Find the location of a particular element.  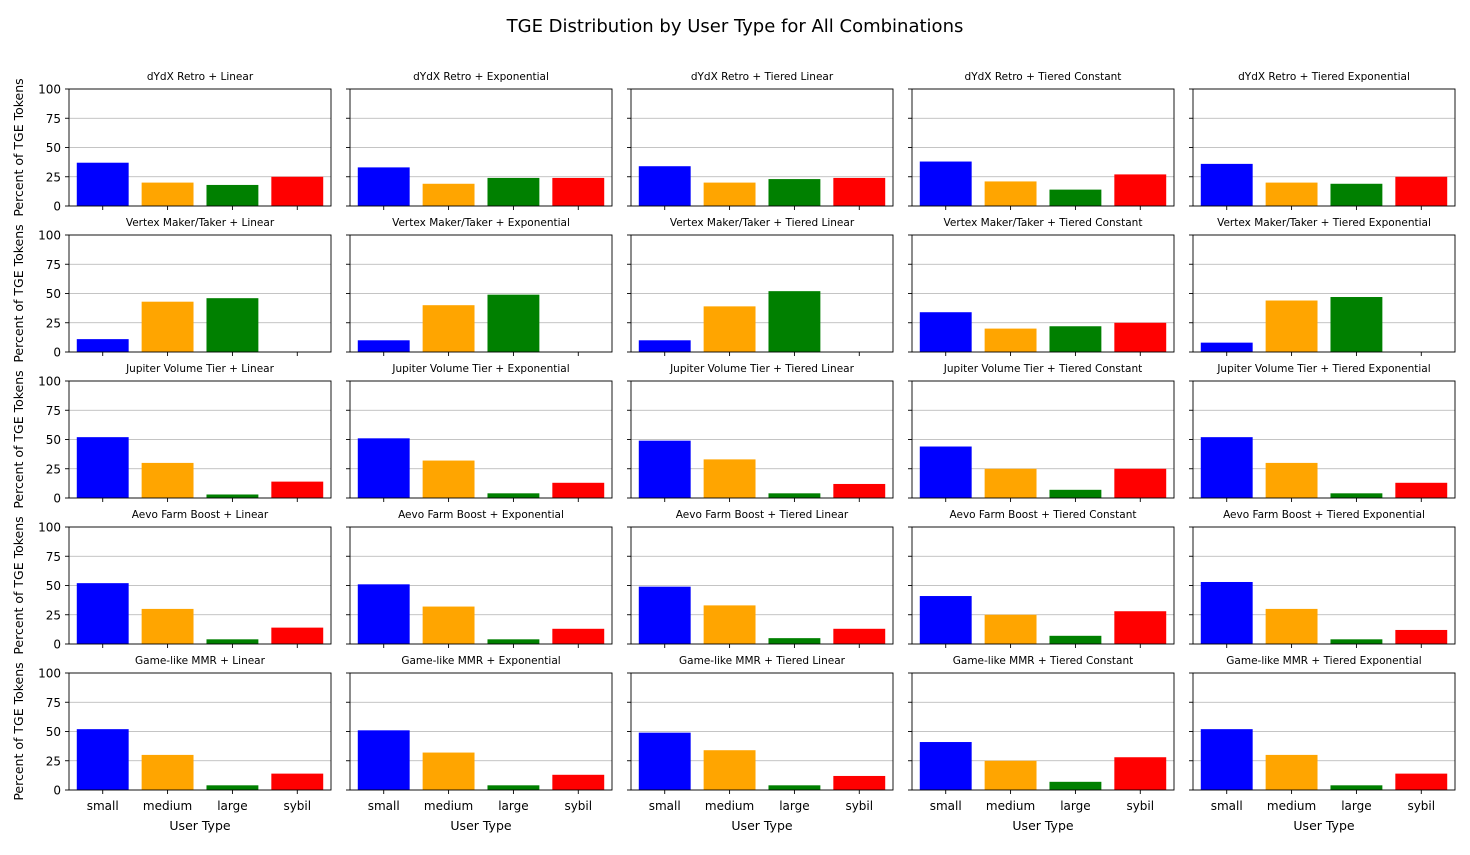

subplot-title: Aevo Farm Boost + Tiered Constant is located at coordinates (1043, 515).